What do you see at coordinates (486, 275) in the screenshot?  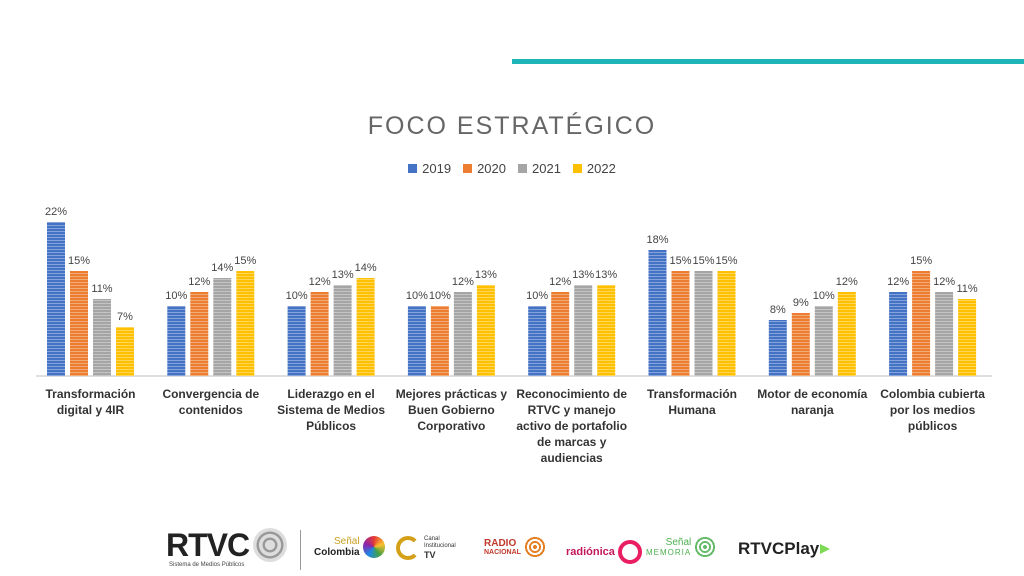 I see `data-label-2022-3: 13%` at bounding box center [486, 275].